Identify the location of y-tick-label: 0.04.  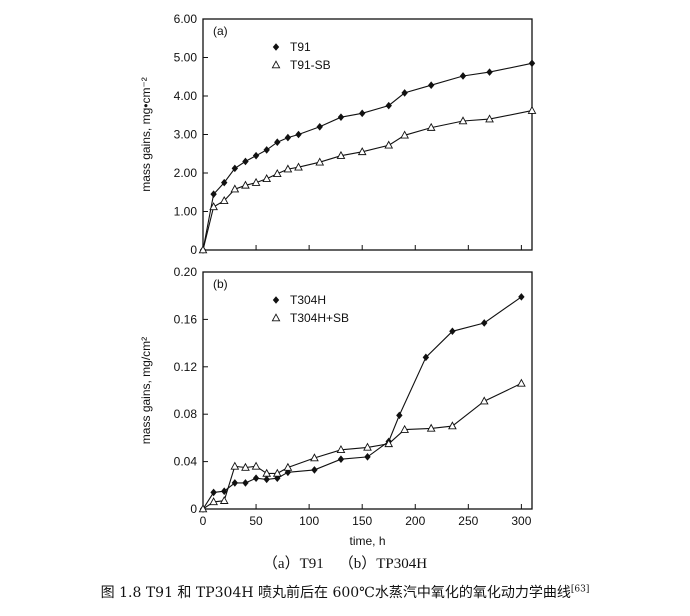
(186, 462).